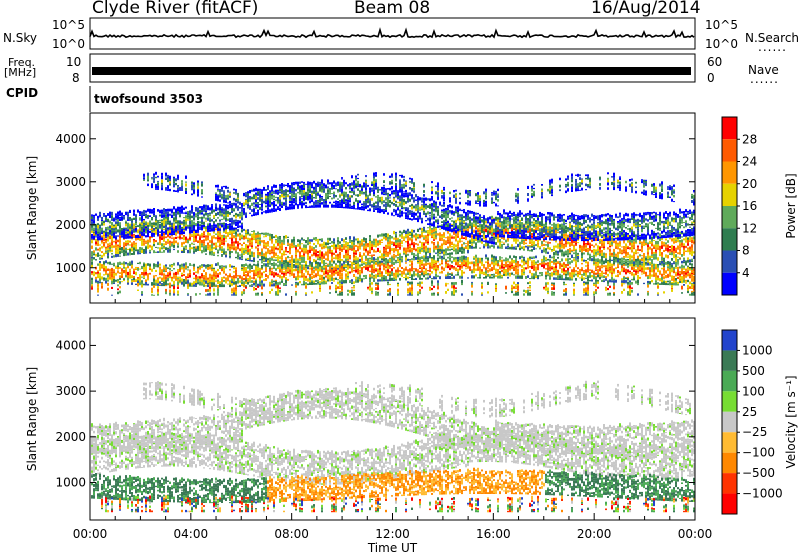  Describe the element at coordinates (291, 534) in the screenshot. I see `x-tick-label-2: 08:00` at that location.